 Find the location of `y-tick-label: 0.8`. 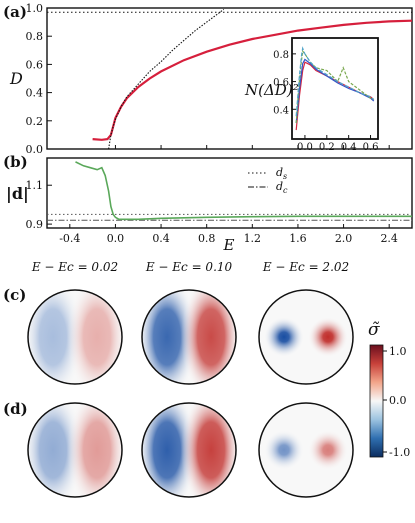

y-tick-label: 0.8 is located at coordinates (35, 36).